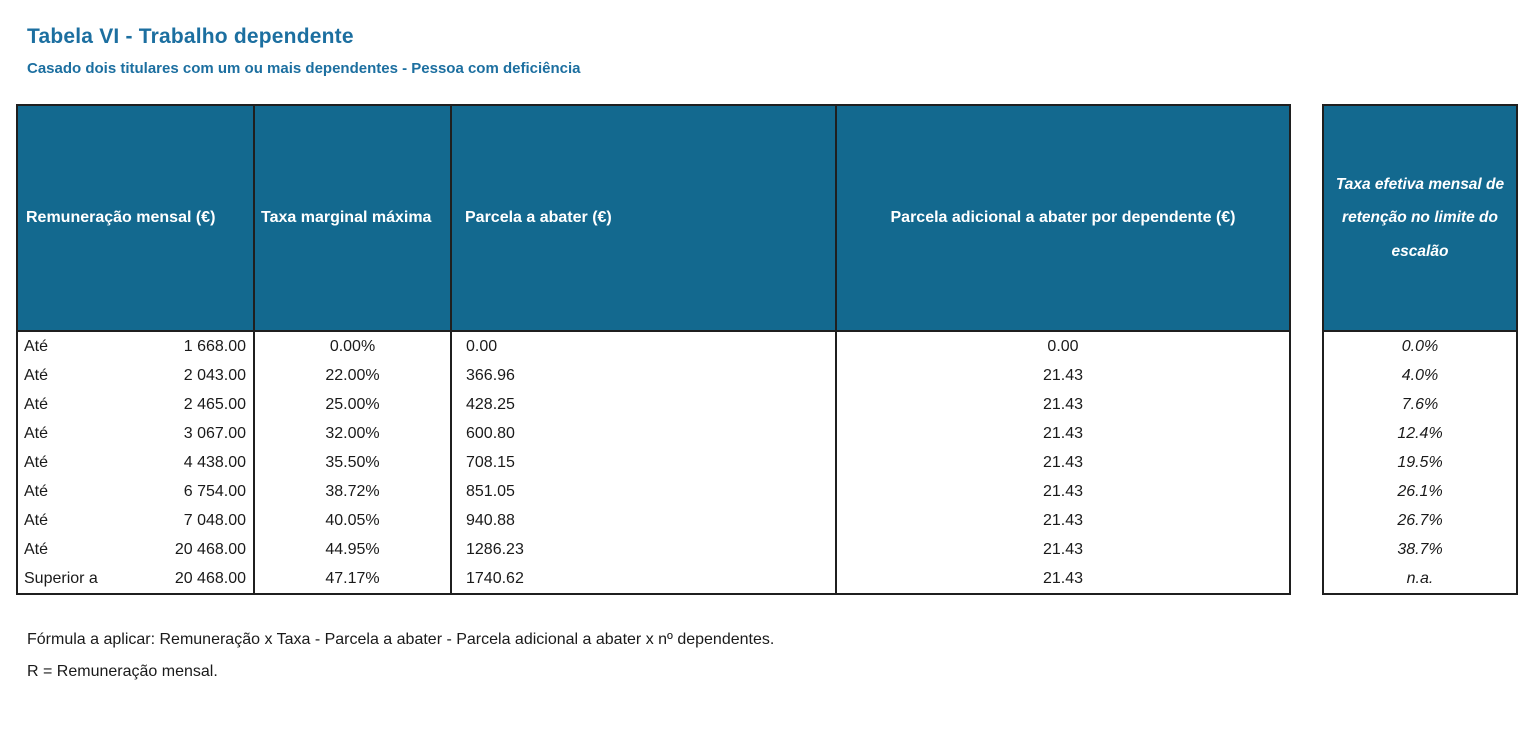  Describe the element at coordinates (136, 462) in the screenshot. I see `cell-remuneracao: Até 4 438.00` at that location.